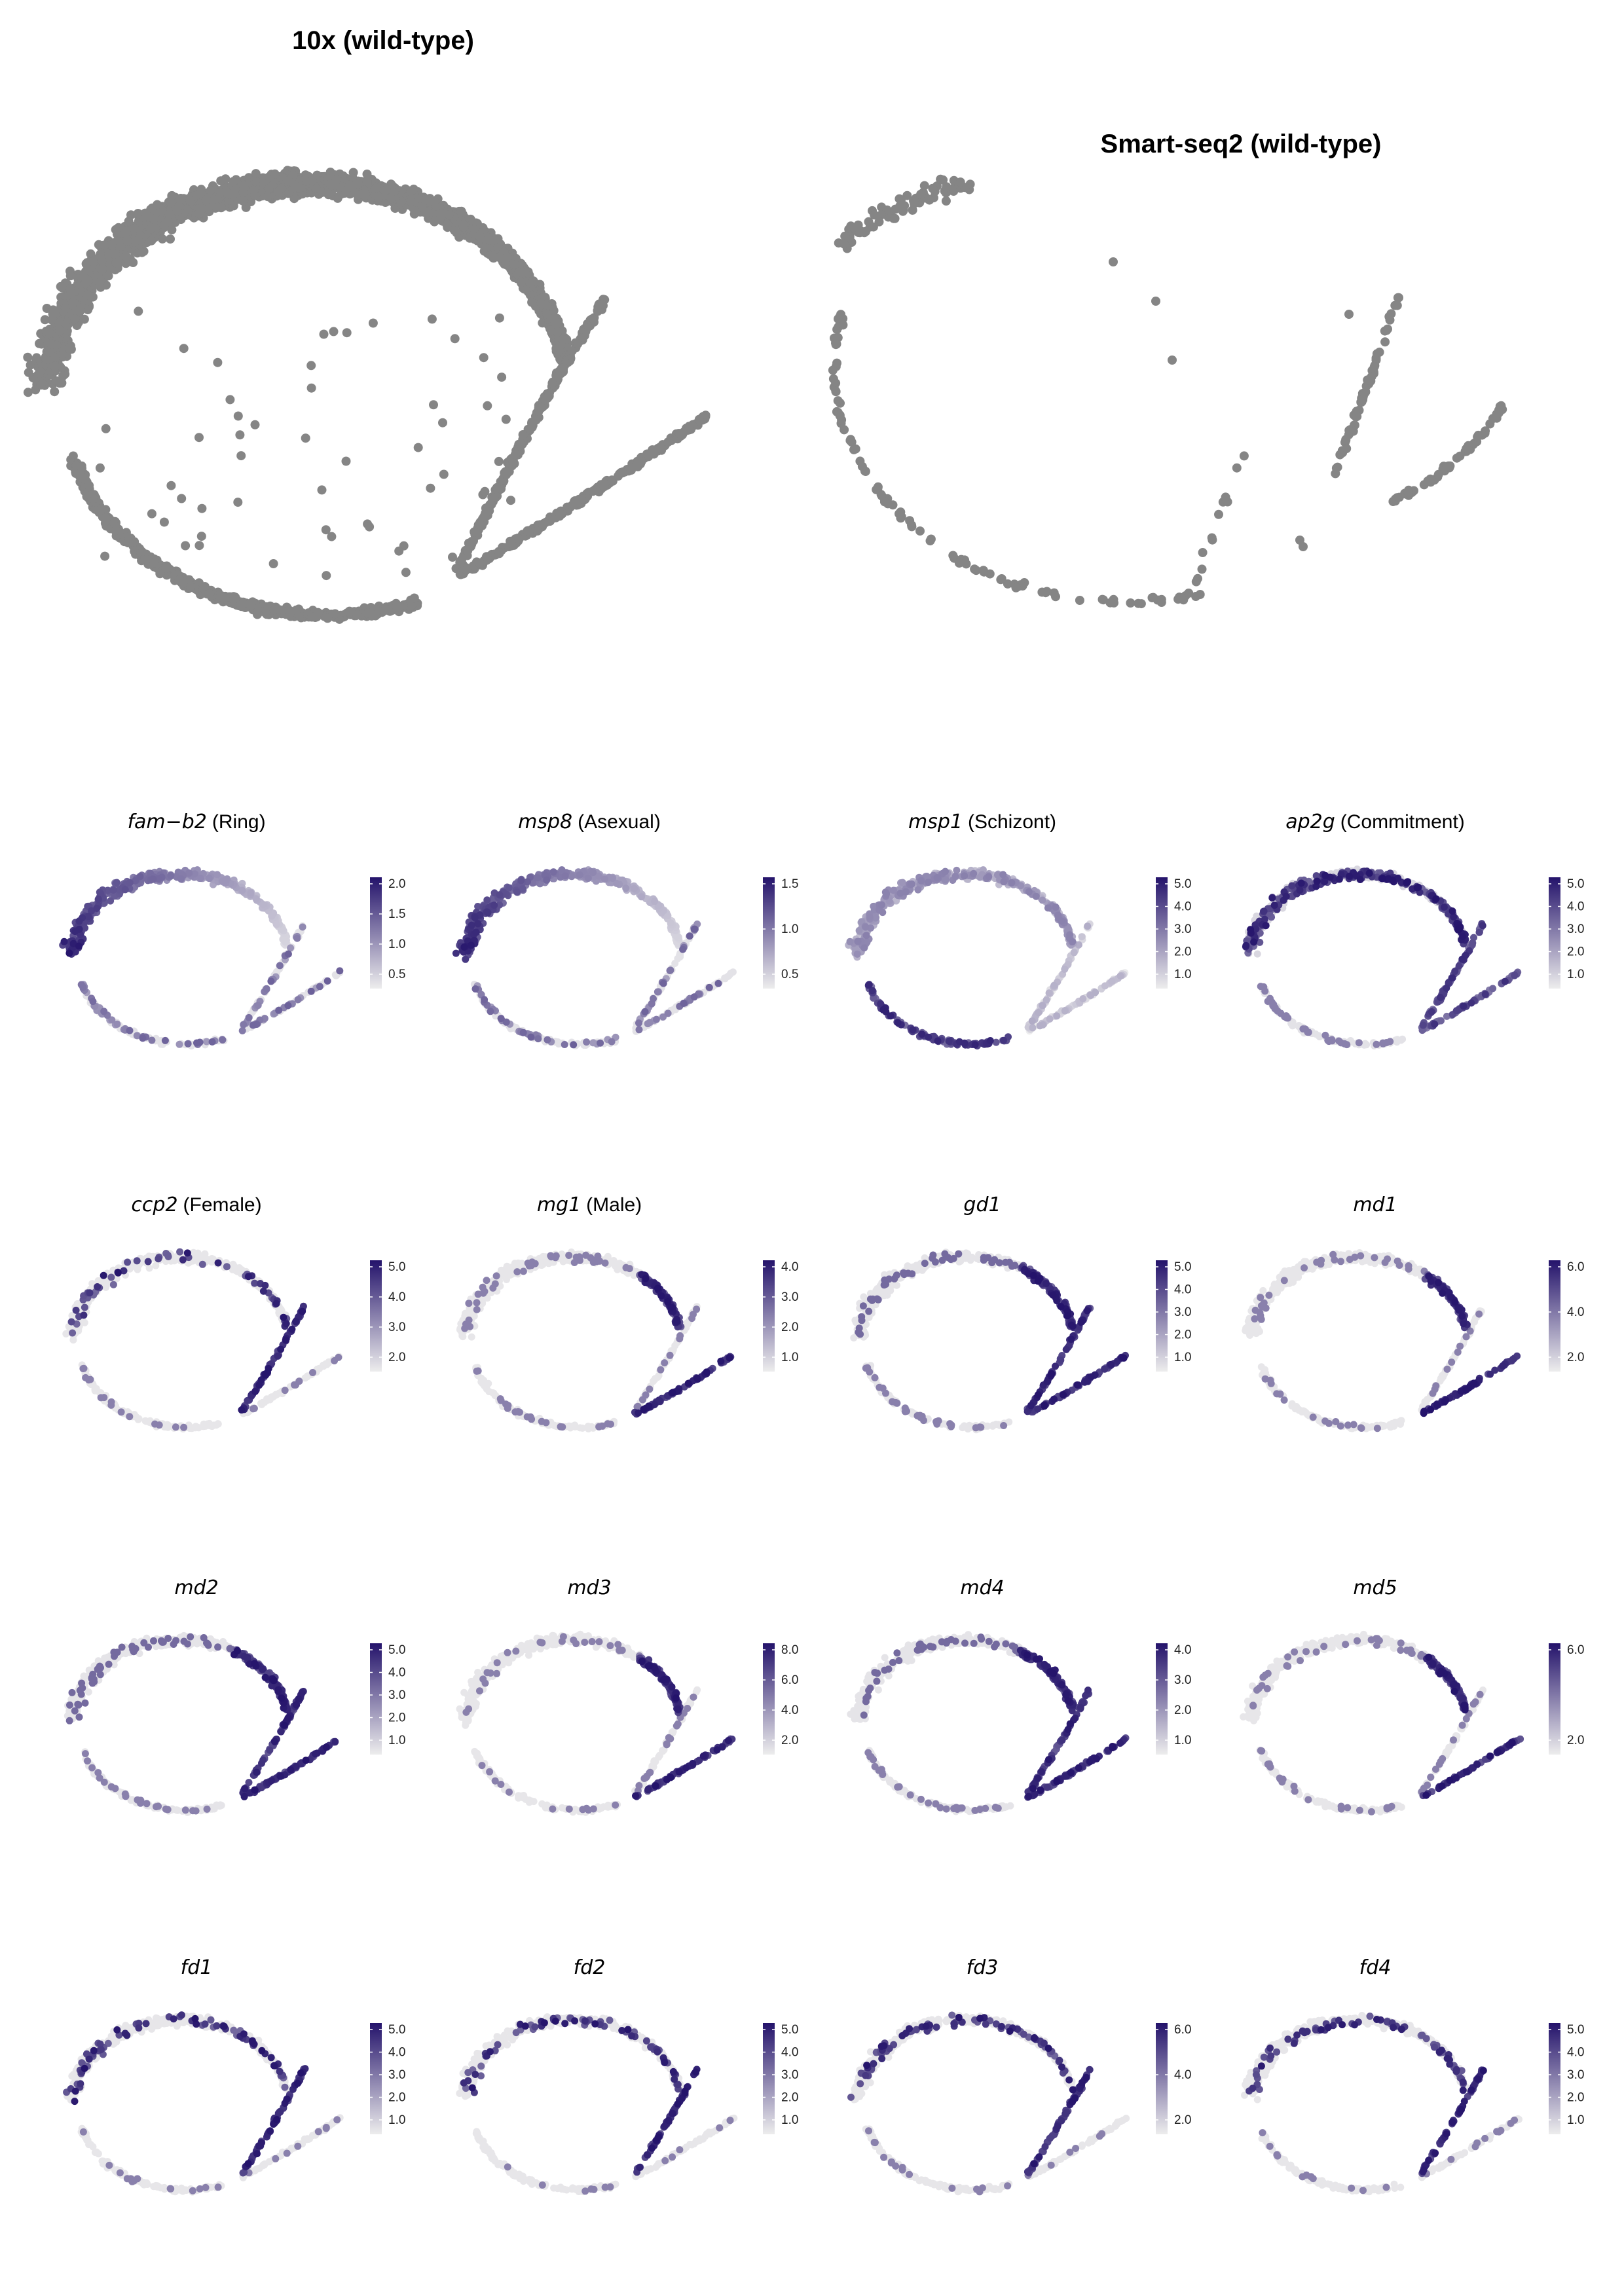 This screenshot has height=2296, width=1624. Describe the element at coordinates (396, 944) in the screenshot. I see `colorbar-tick-label: 1.0` at that location.